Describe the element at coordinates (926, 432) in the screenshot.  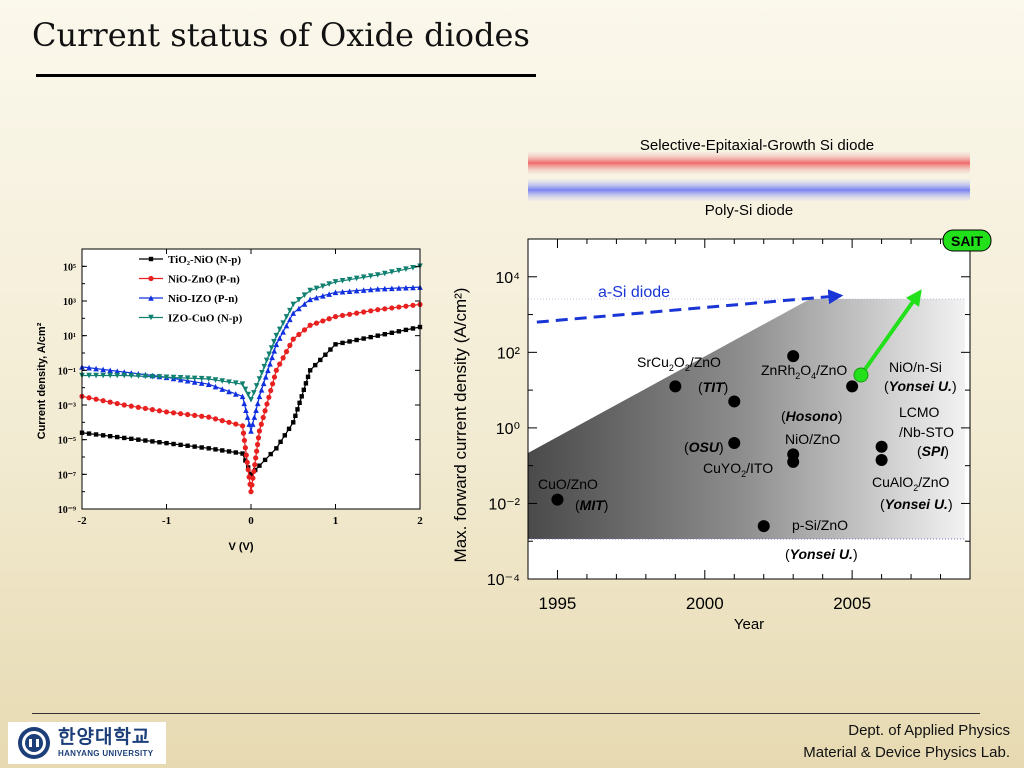
I see `label-nb-sto: /Nb-STO` at that location.